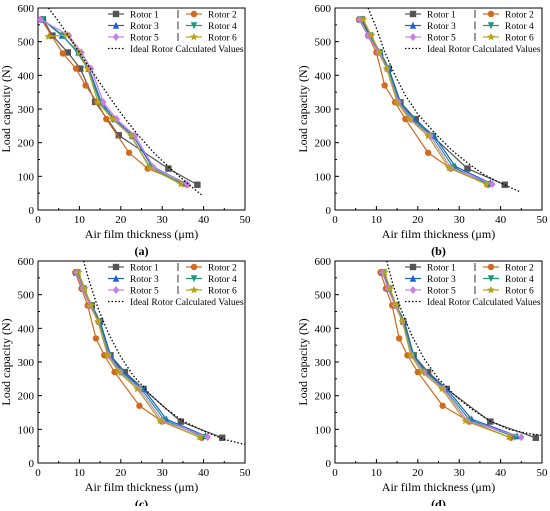 Image resolution: width=550 pixels, height=511 pixels. Describe the element at coordinates (26, 296) in the screenshot. I see `y-tick-label: 500` at that location.